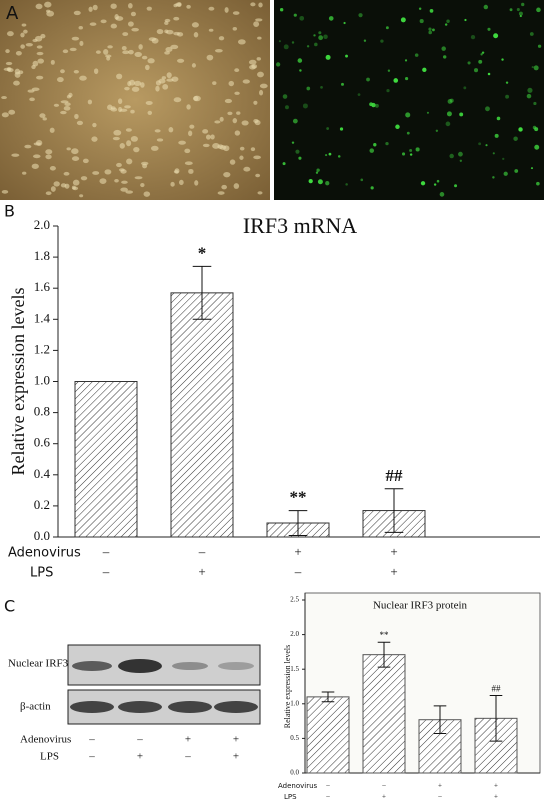  Describe the element at coordinates (42, 255) in the screenshot. I see `y-tick-label: 1.8` at that location.